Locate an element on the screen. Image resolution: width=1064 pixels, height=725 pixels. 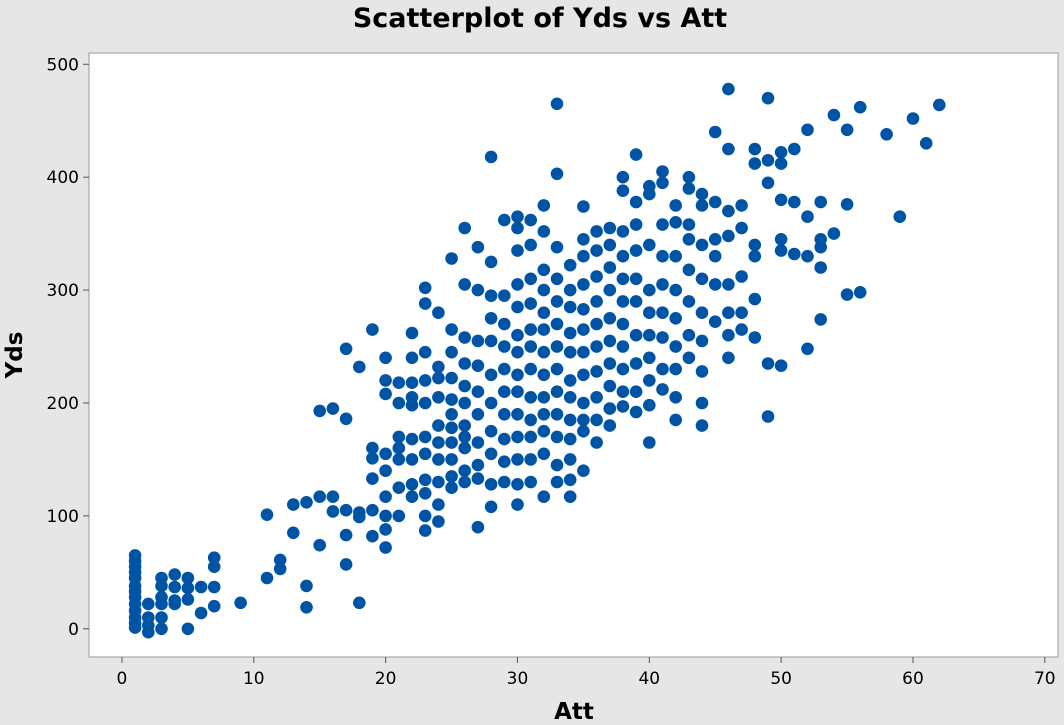
x-tick-label: 0 is located at coordinates (122, 679).